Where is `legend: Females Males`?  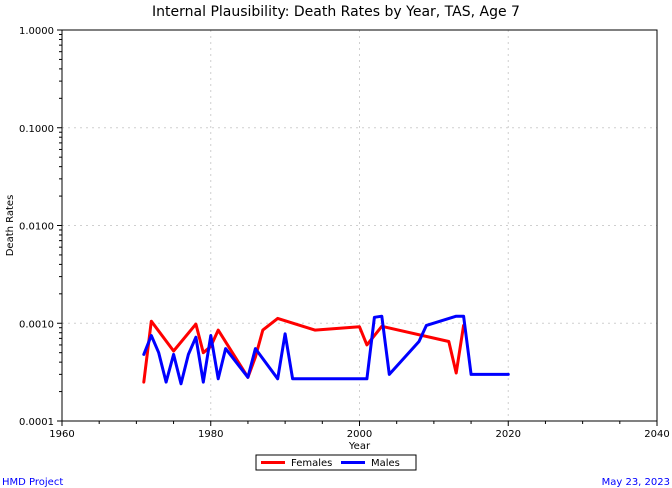 legend: Females Males is located at coordinates (336, 462).